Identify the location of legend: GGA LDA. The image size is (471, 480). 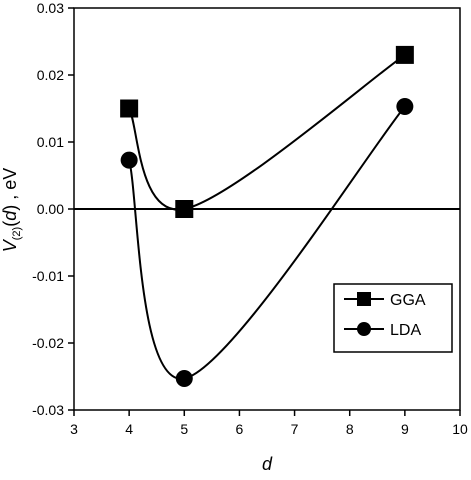
(393, 318).